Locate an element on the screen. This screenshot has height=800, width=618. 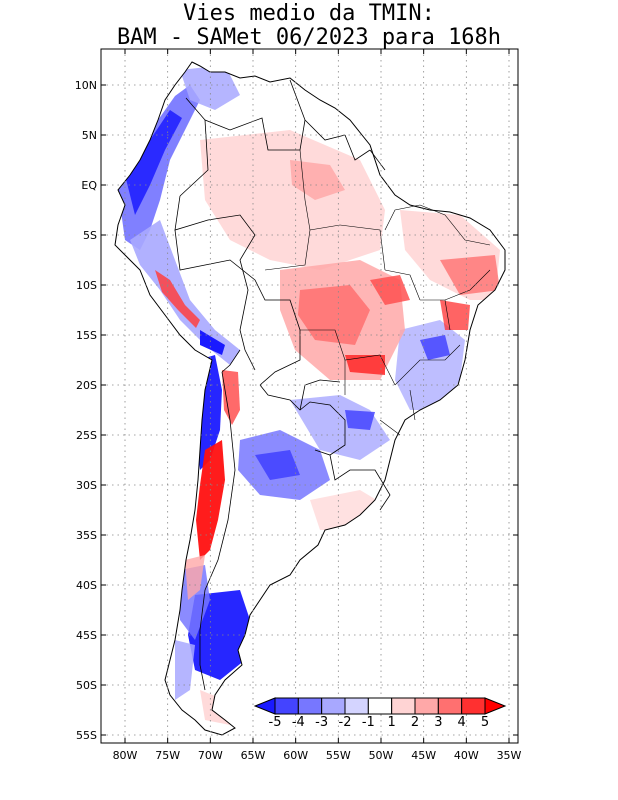
lon-label: 45W is located at coordinates (423, 755).